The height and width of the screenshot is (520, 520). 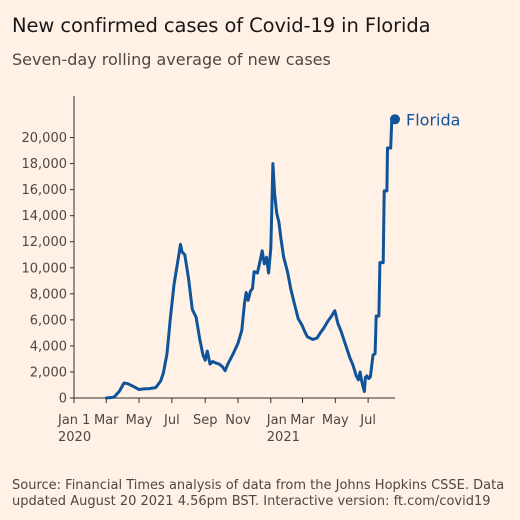 I want to click on y-tick-label: 14,000, so click(x=45, y=216).